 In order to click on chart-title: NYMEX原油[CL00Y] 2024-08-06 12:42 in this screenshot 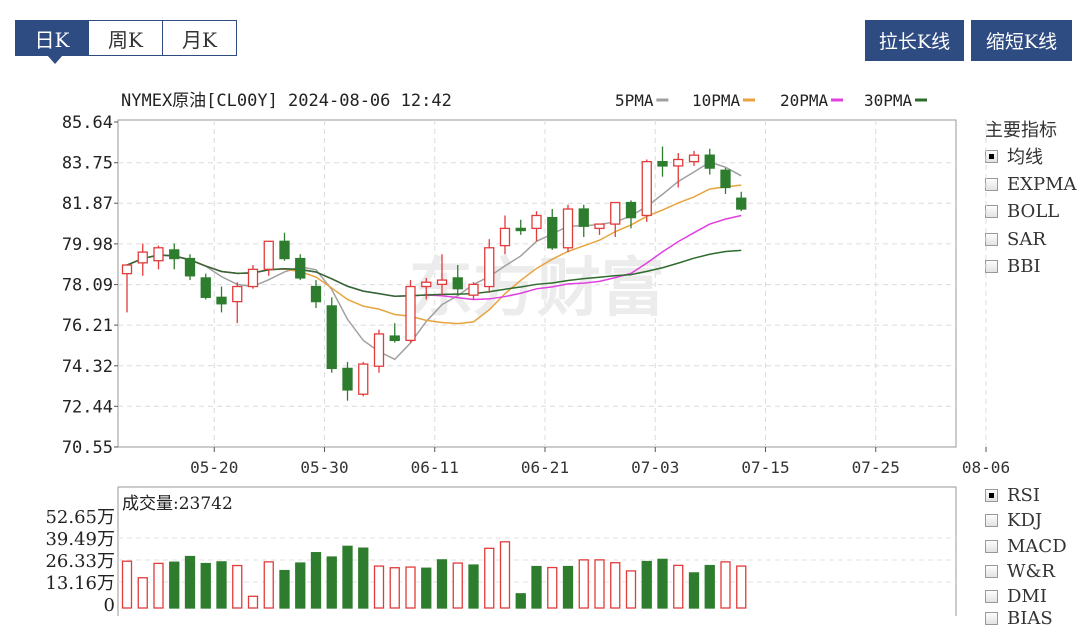, I will do `click(286, 101)`.